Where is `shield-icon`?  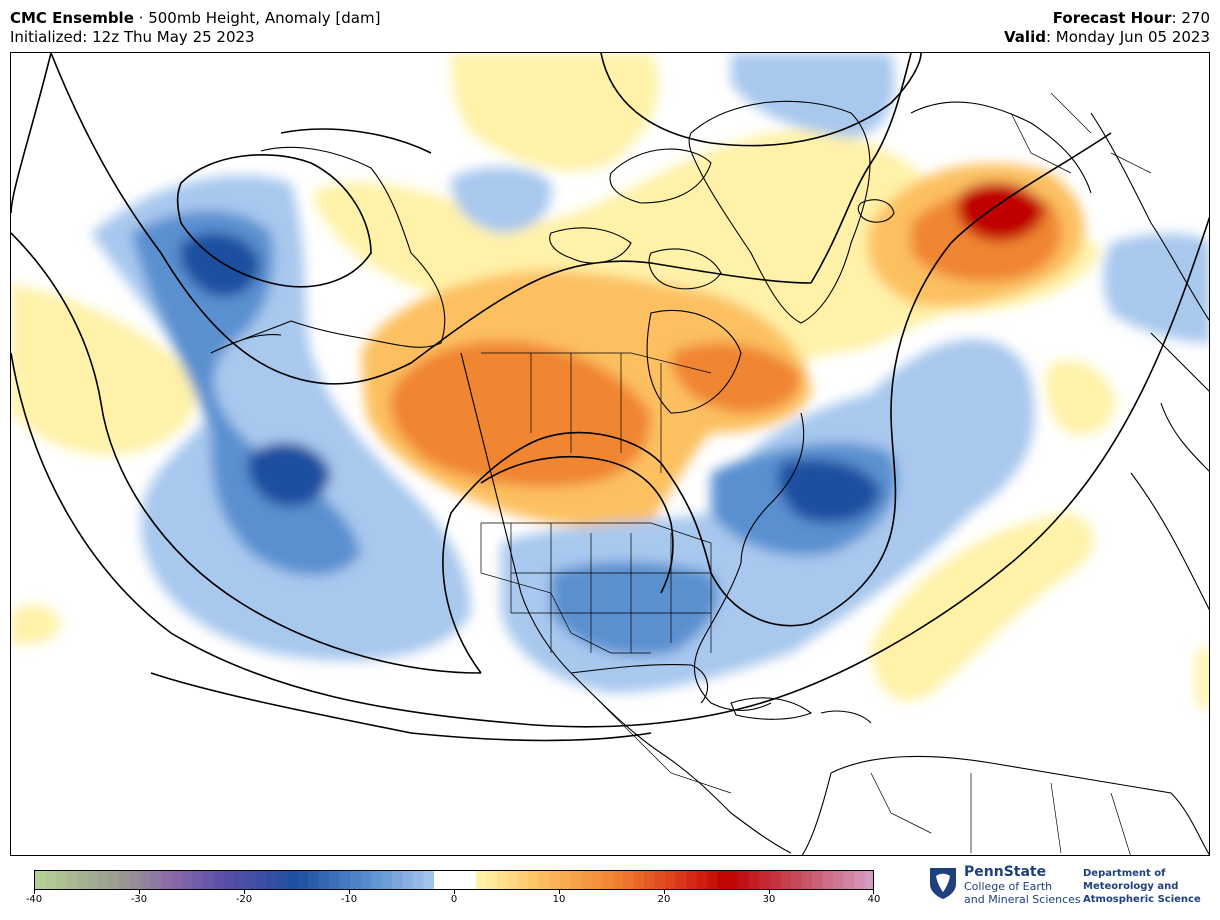 shield-icon is located at coordinates (943, 883).